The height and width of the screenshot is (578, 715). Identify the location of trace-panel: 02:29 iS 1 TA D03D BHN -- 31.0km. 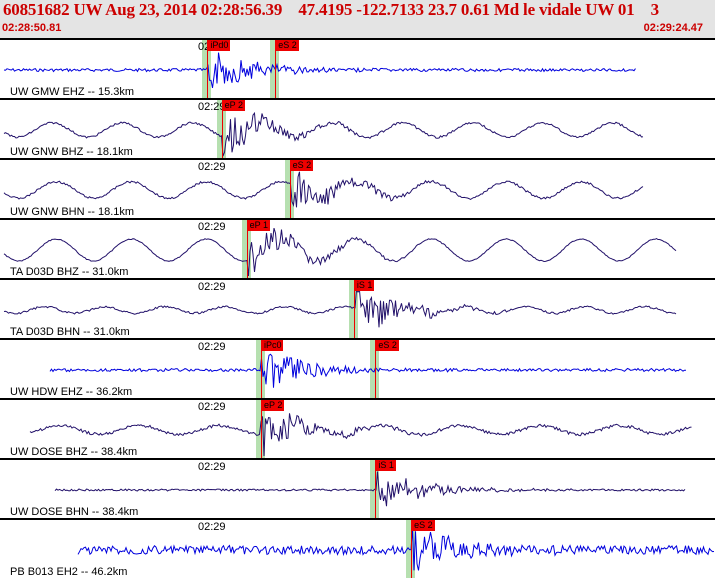
(357, 308).